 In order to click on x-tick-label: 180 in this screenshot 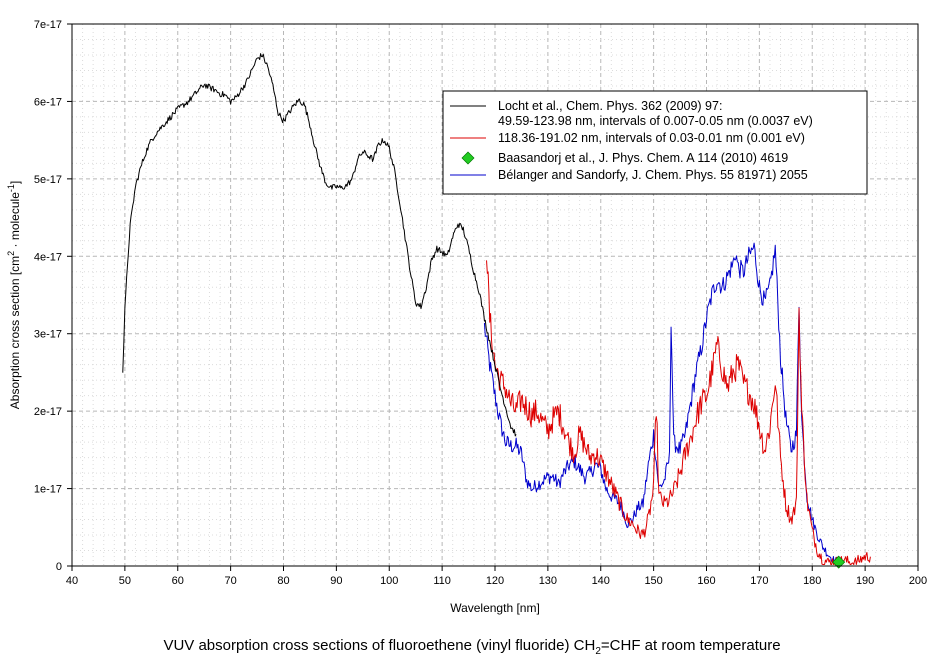, I will do `click(812, 581)`.